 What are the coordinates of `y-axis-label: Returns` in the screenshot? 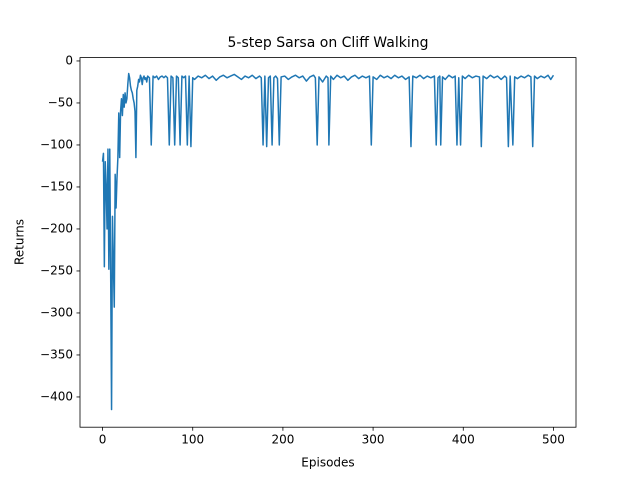 It's located at (20, 242).